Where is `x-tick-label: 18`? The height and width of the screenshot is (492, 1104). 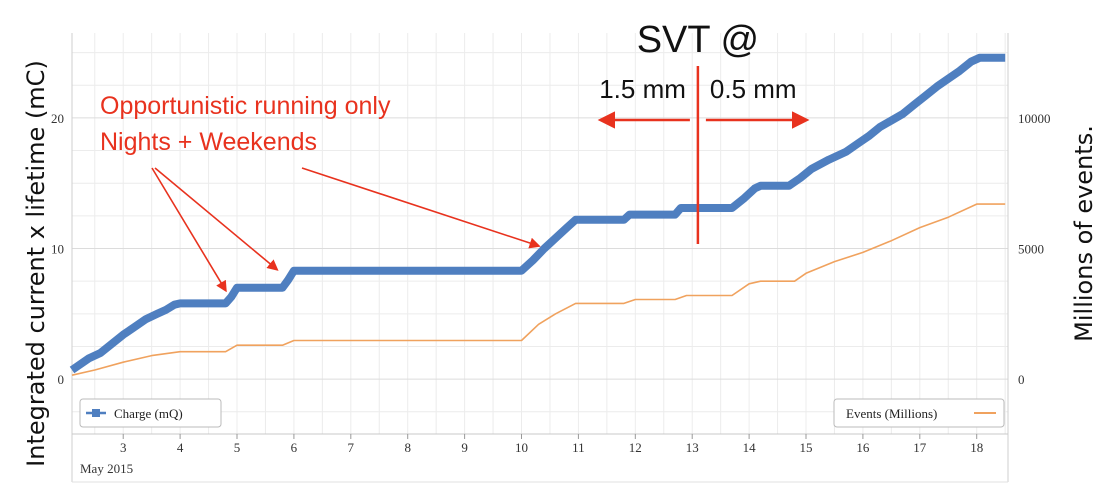
x-tick-label: 18 is located at coordinates (976, 447).